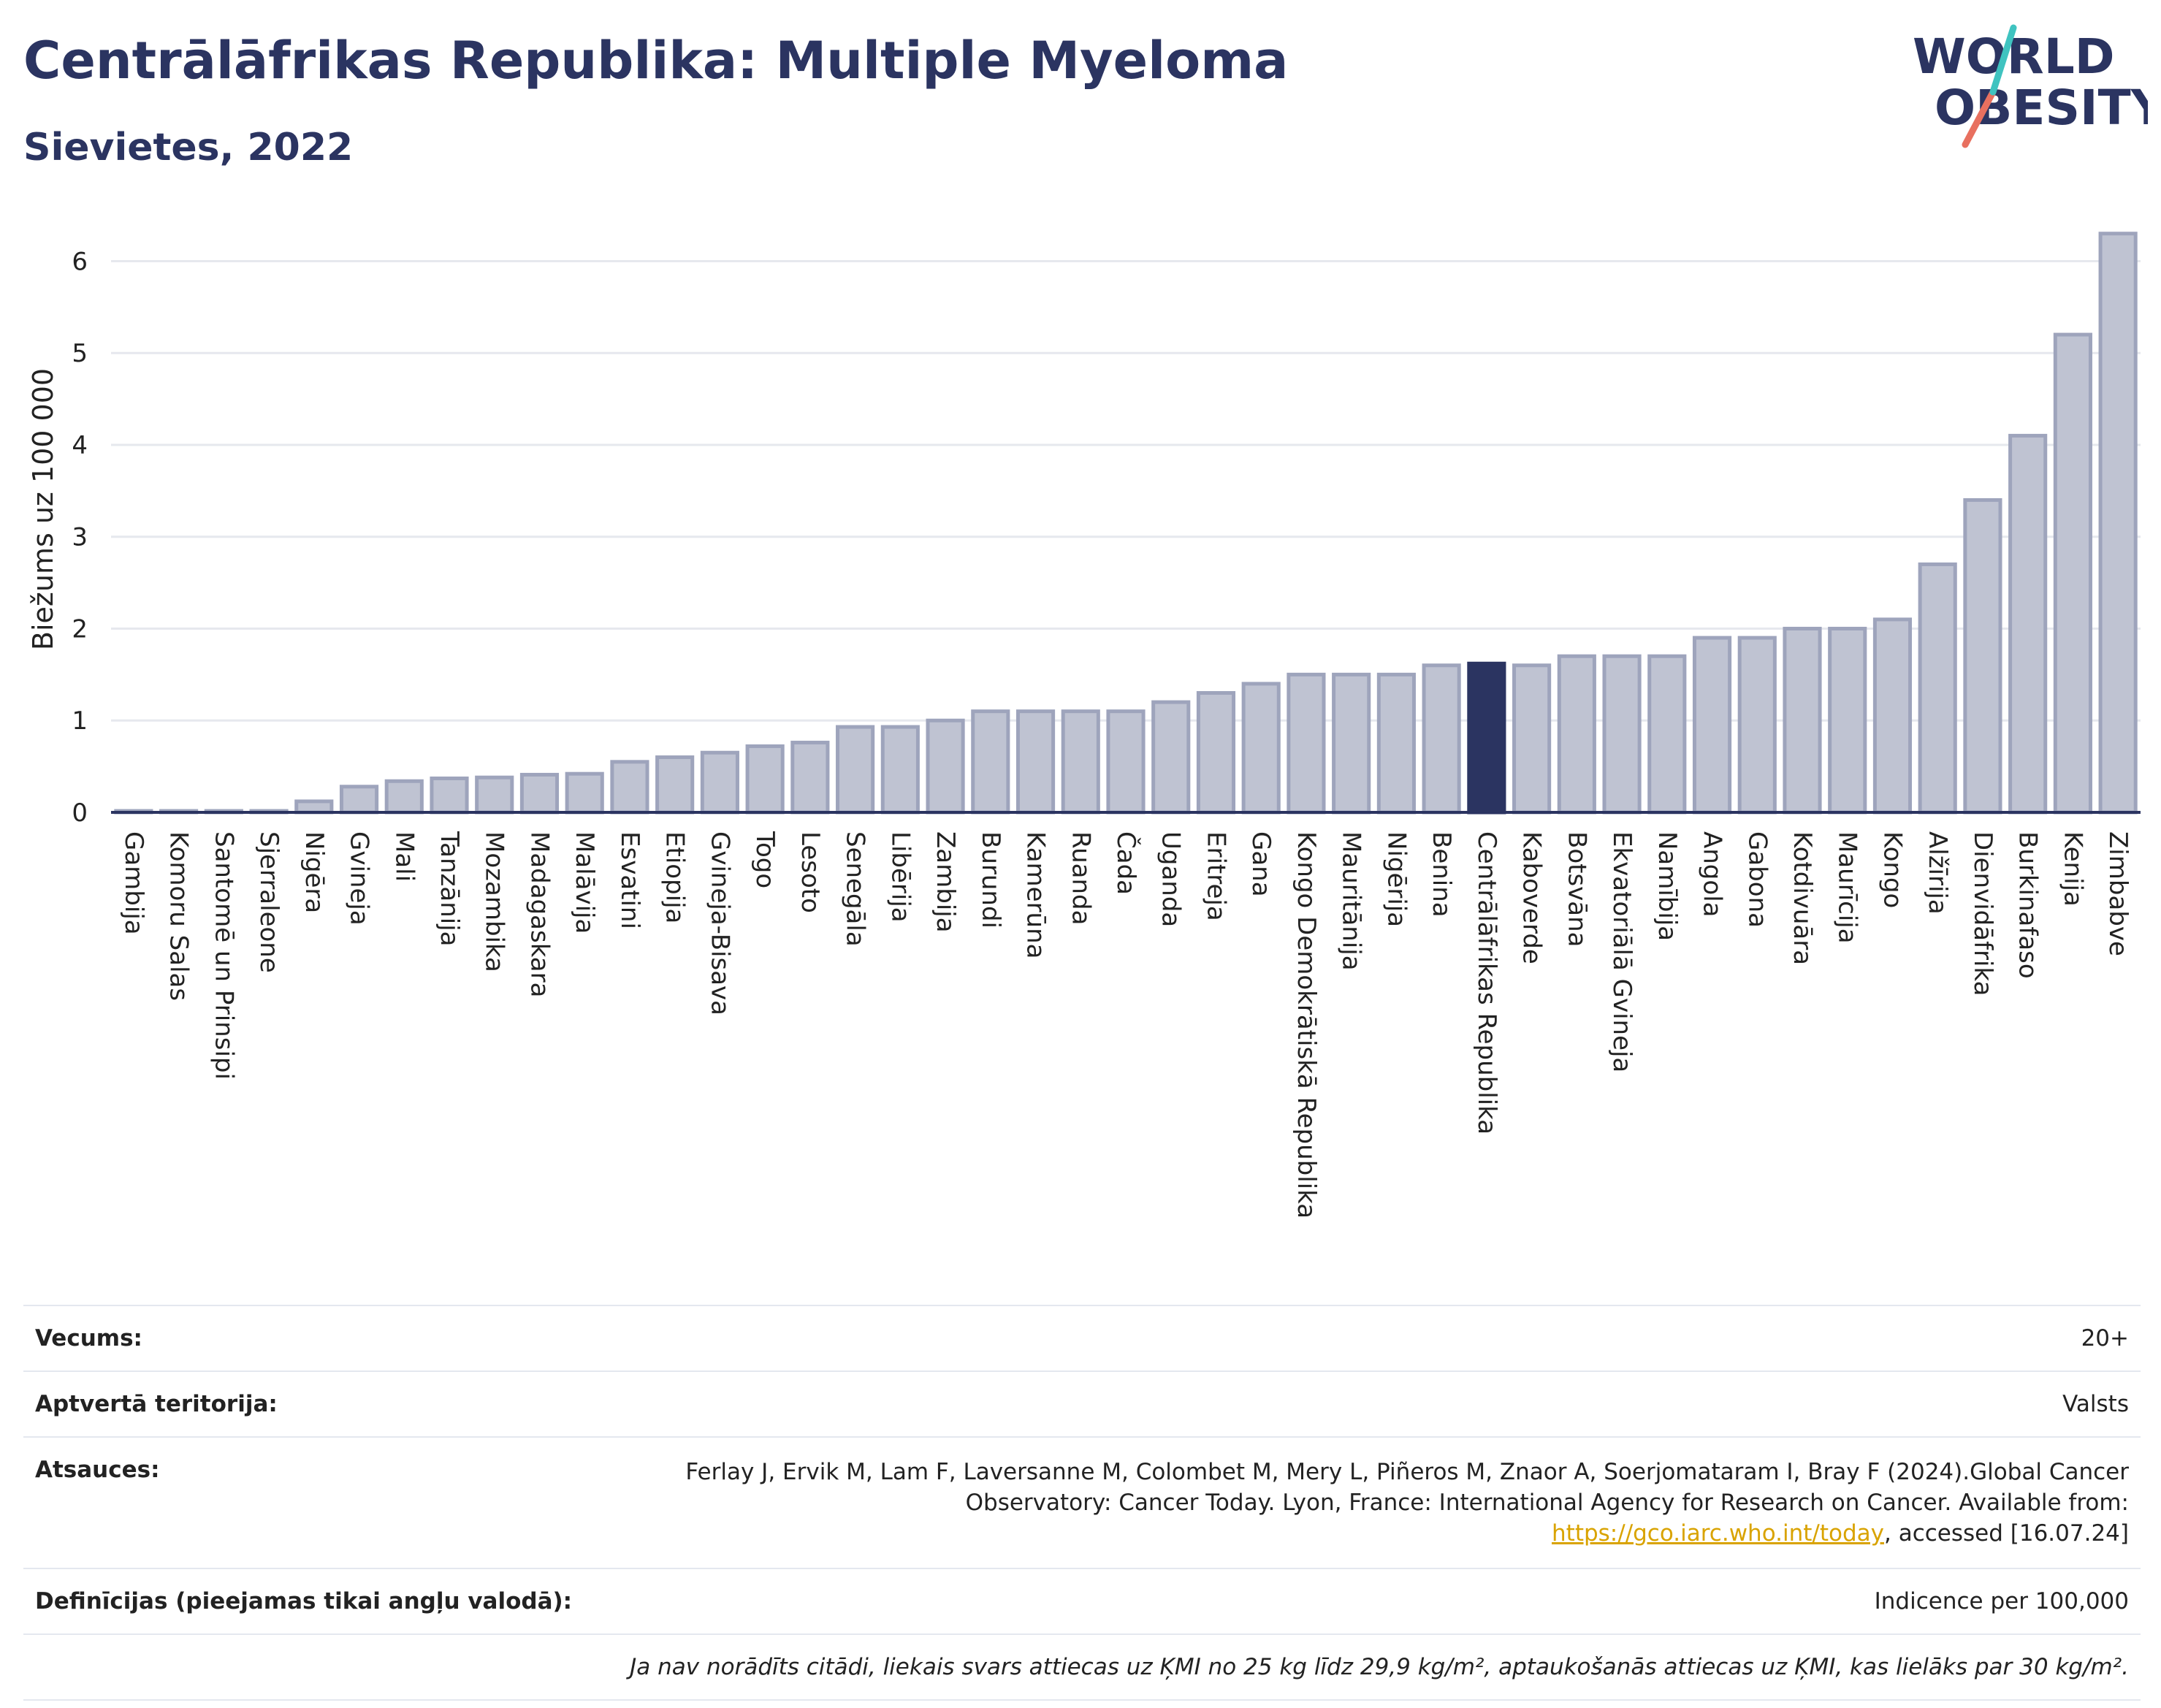 This screenshot has width=2161, height=1708. Describe the element at coordinates (179, 916) in the screenshot. I see `x-tick-label: Komoru Salas` at that location.